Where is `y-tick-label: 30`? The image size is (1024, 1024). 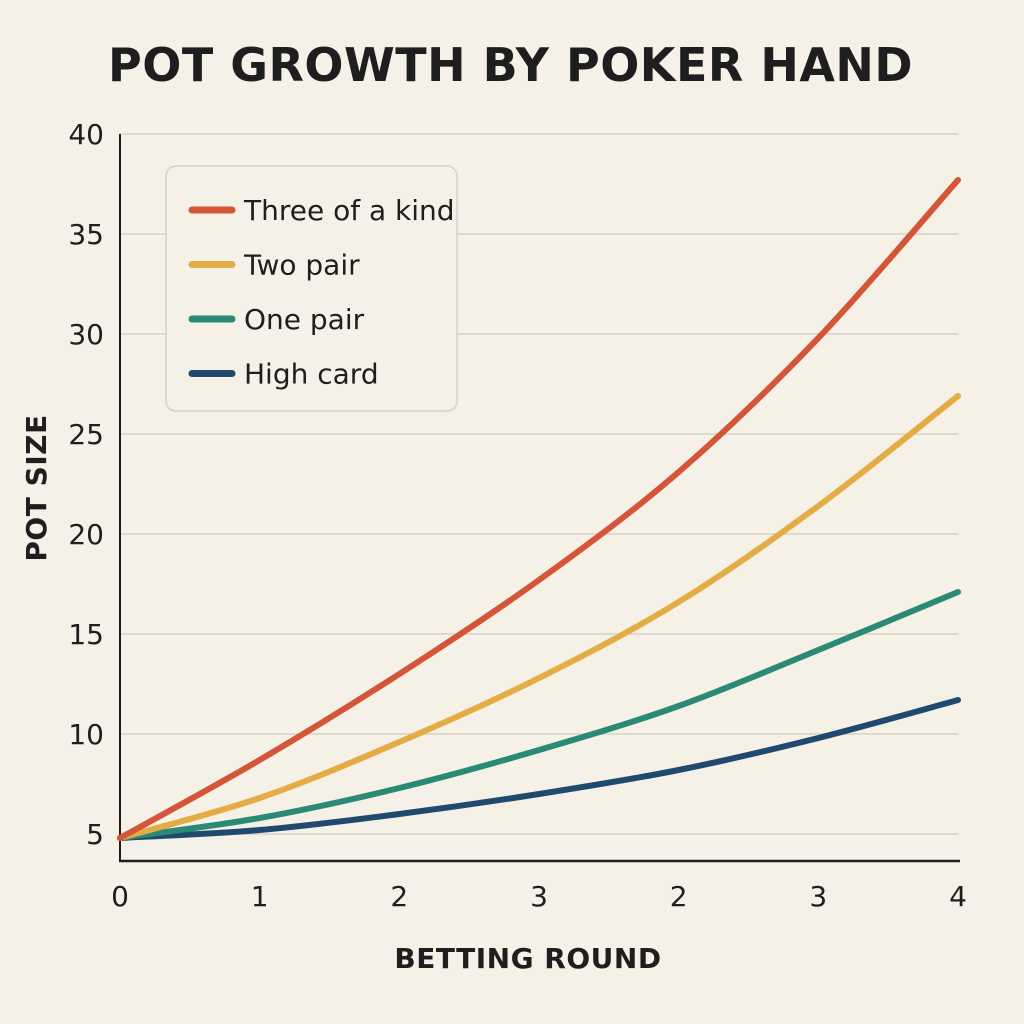
y-tick-label: 30 is located at coordinates (86, 334).